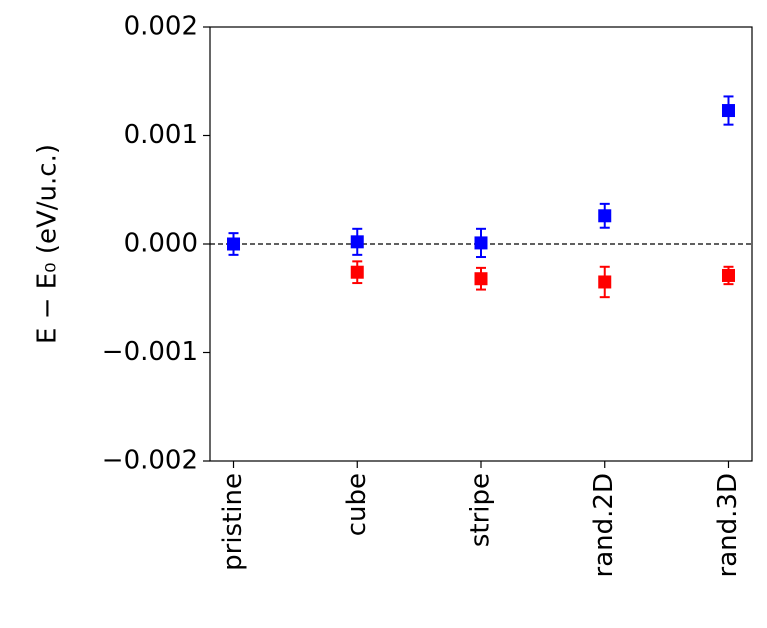 The width and height of the screenshot is (767, 628). What do you see at coordinates (357, 504) in the screenshot?
I see `x-tick-label: cube` at bounding box center [357, 504].